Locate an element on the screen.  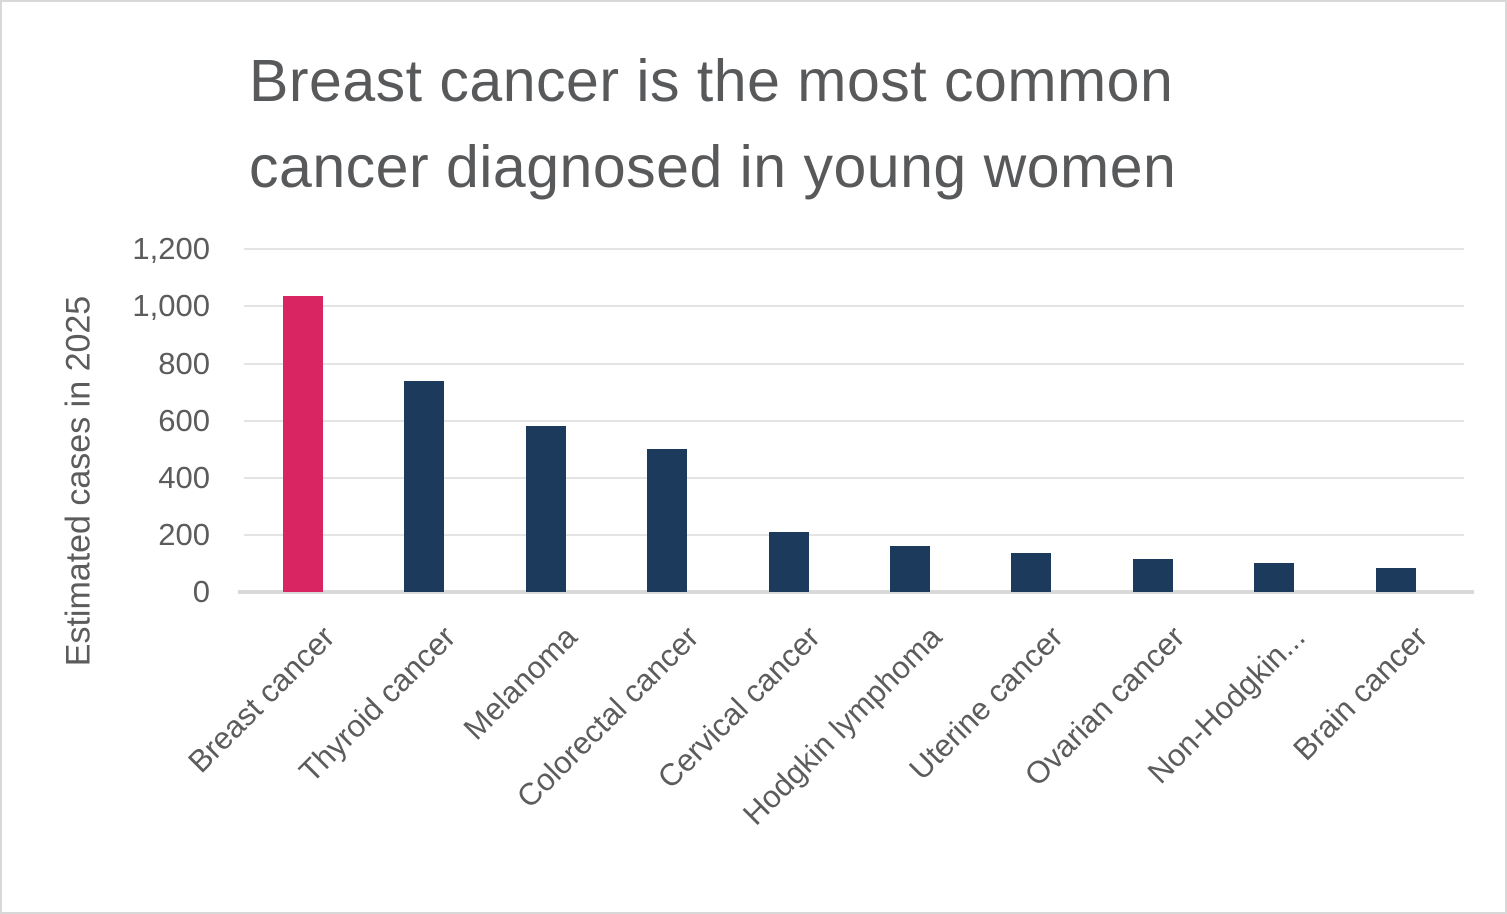
bar-breast-cancer is located at coordinates (303, 444).